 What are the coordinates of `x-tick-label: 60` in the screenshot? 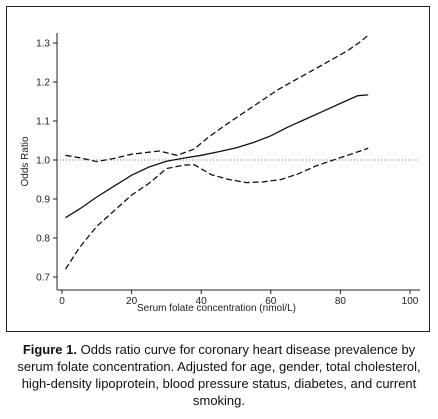 It's located at (271, 301).